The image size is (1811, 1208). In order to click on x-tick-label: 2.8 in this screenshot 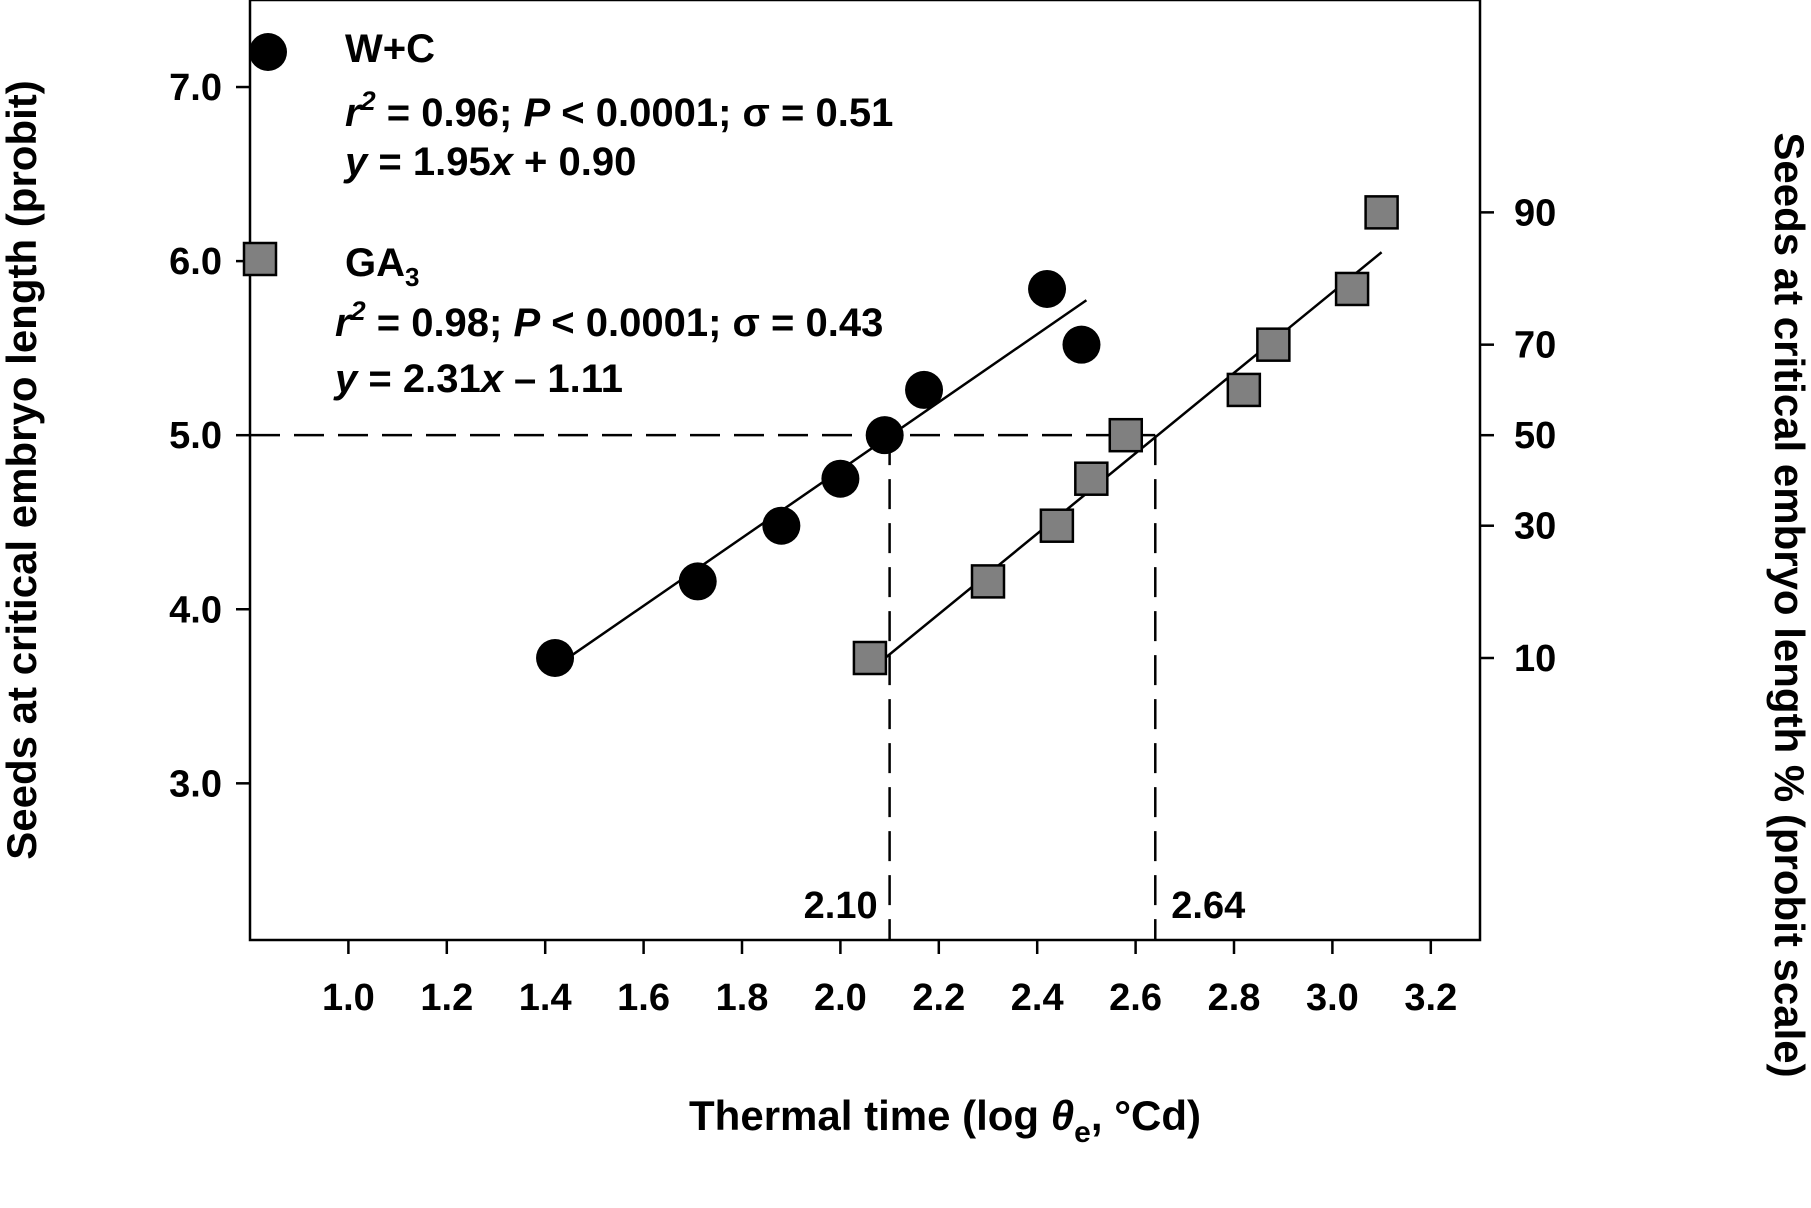, I will do `click(1234, 998)`.